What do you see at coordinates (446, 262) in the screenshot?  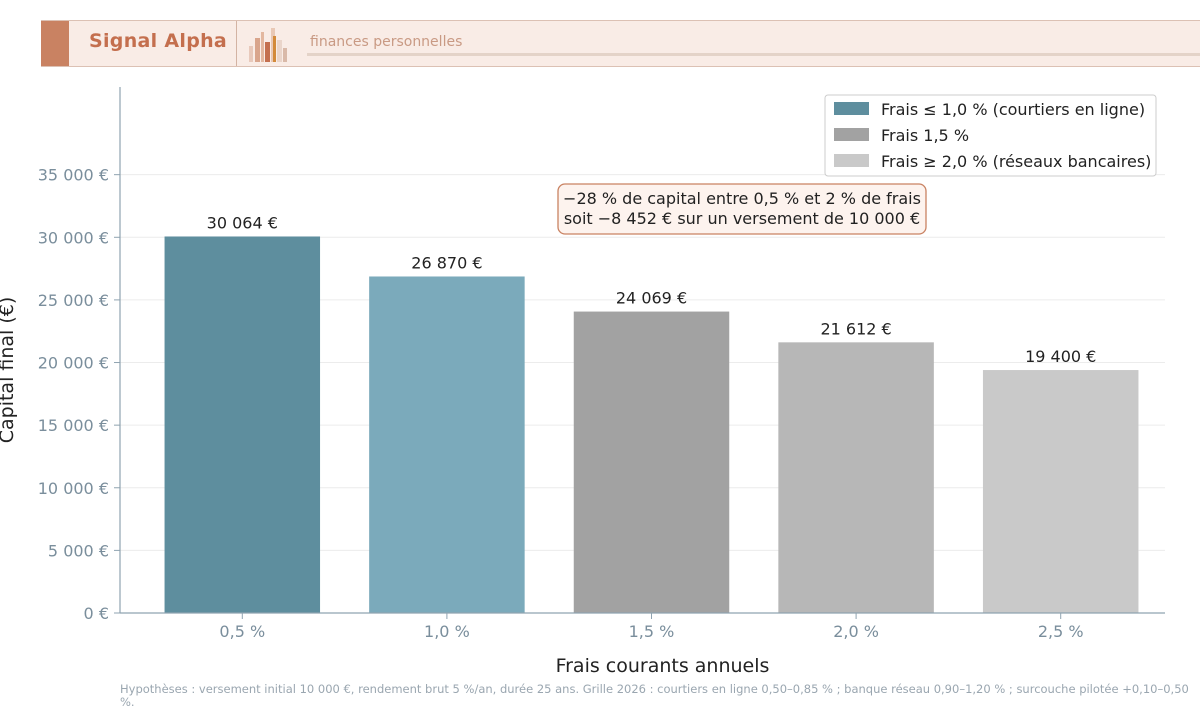 I see `bar-value-label: 26 870 €` at bounding box center [446, 262].